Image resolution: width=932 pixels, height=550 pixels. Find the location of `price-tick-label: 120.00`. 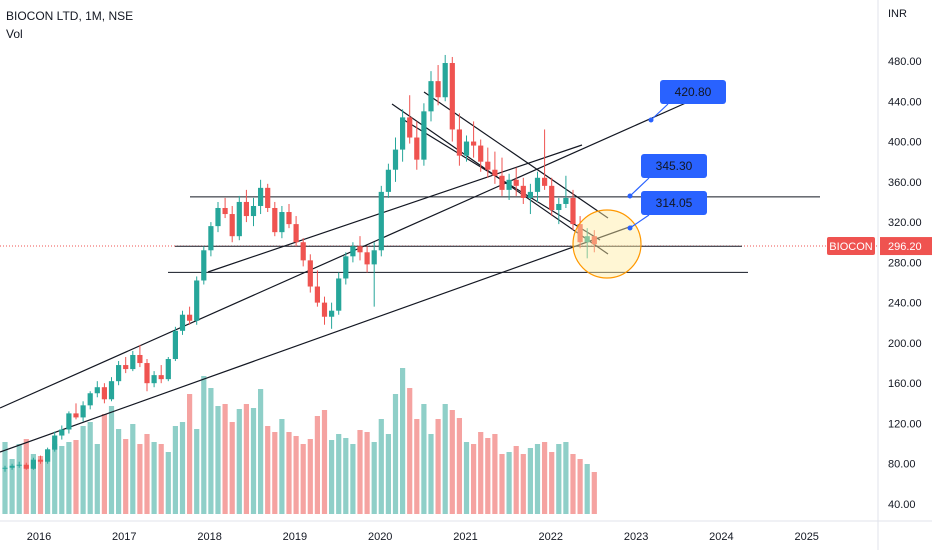

price-tick-label: 120.00 is located at coordinates (905, 424).